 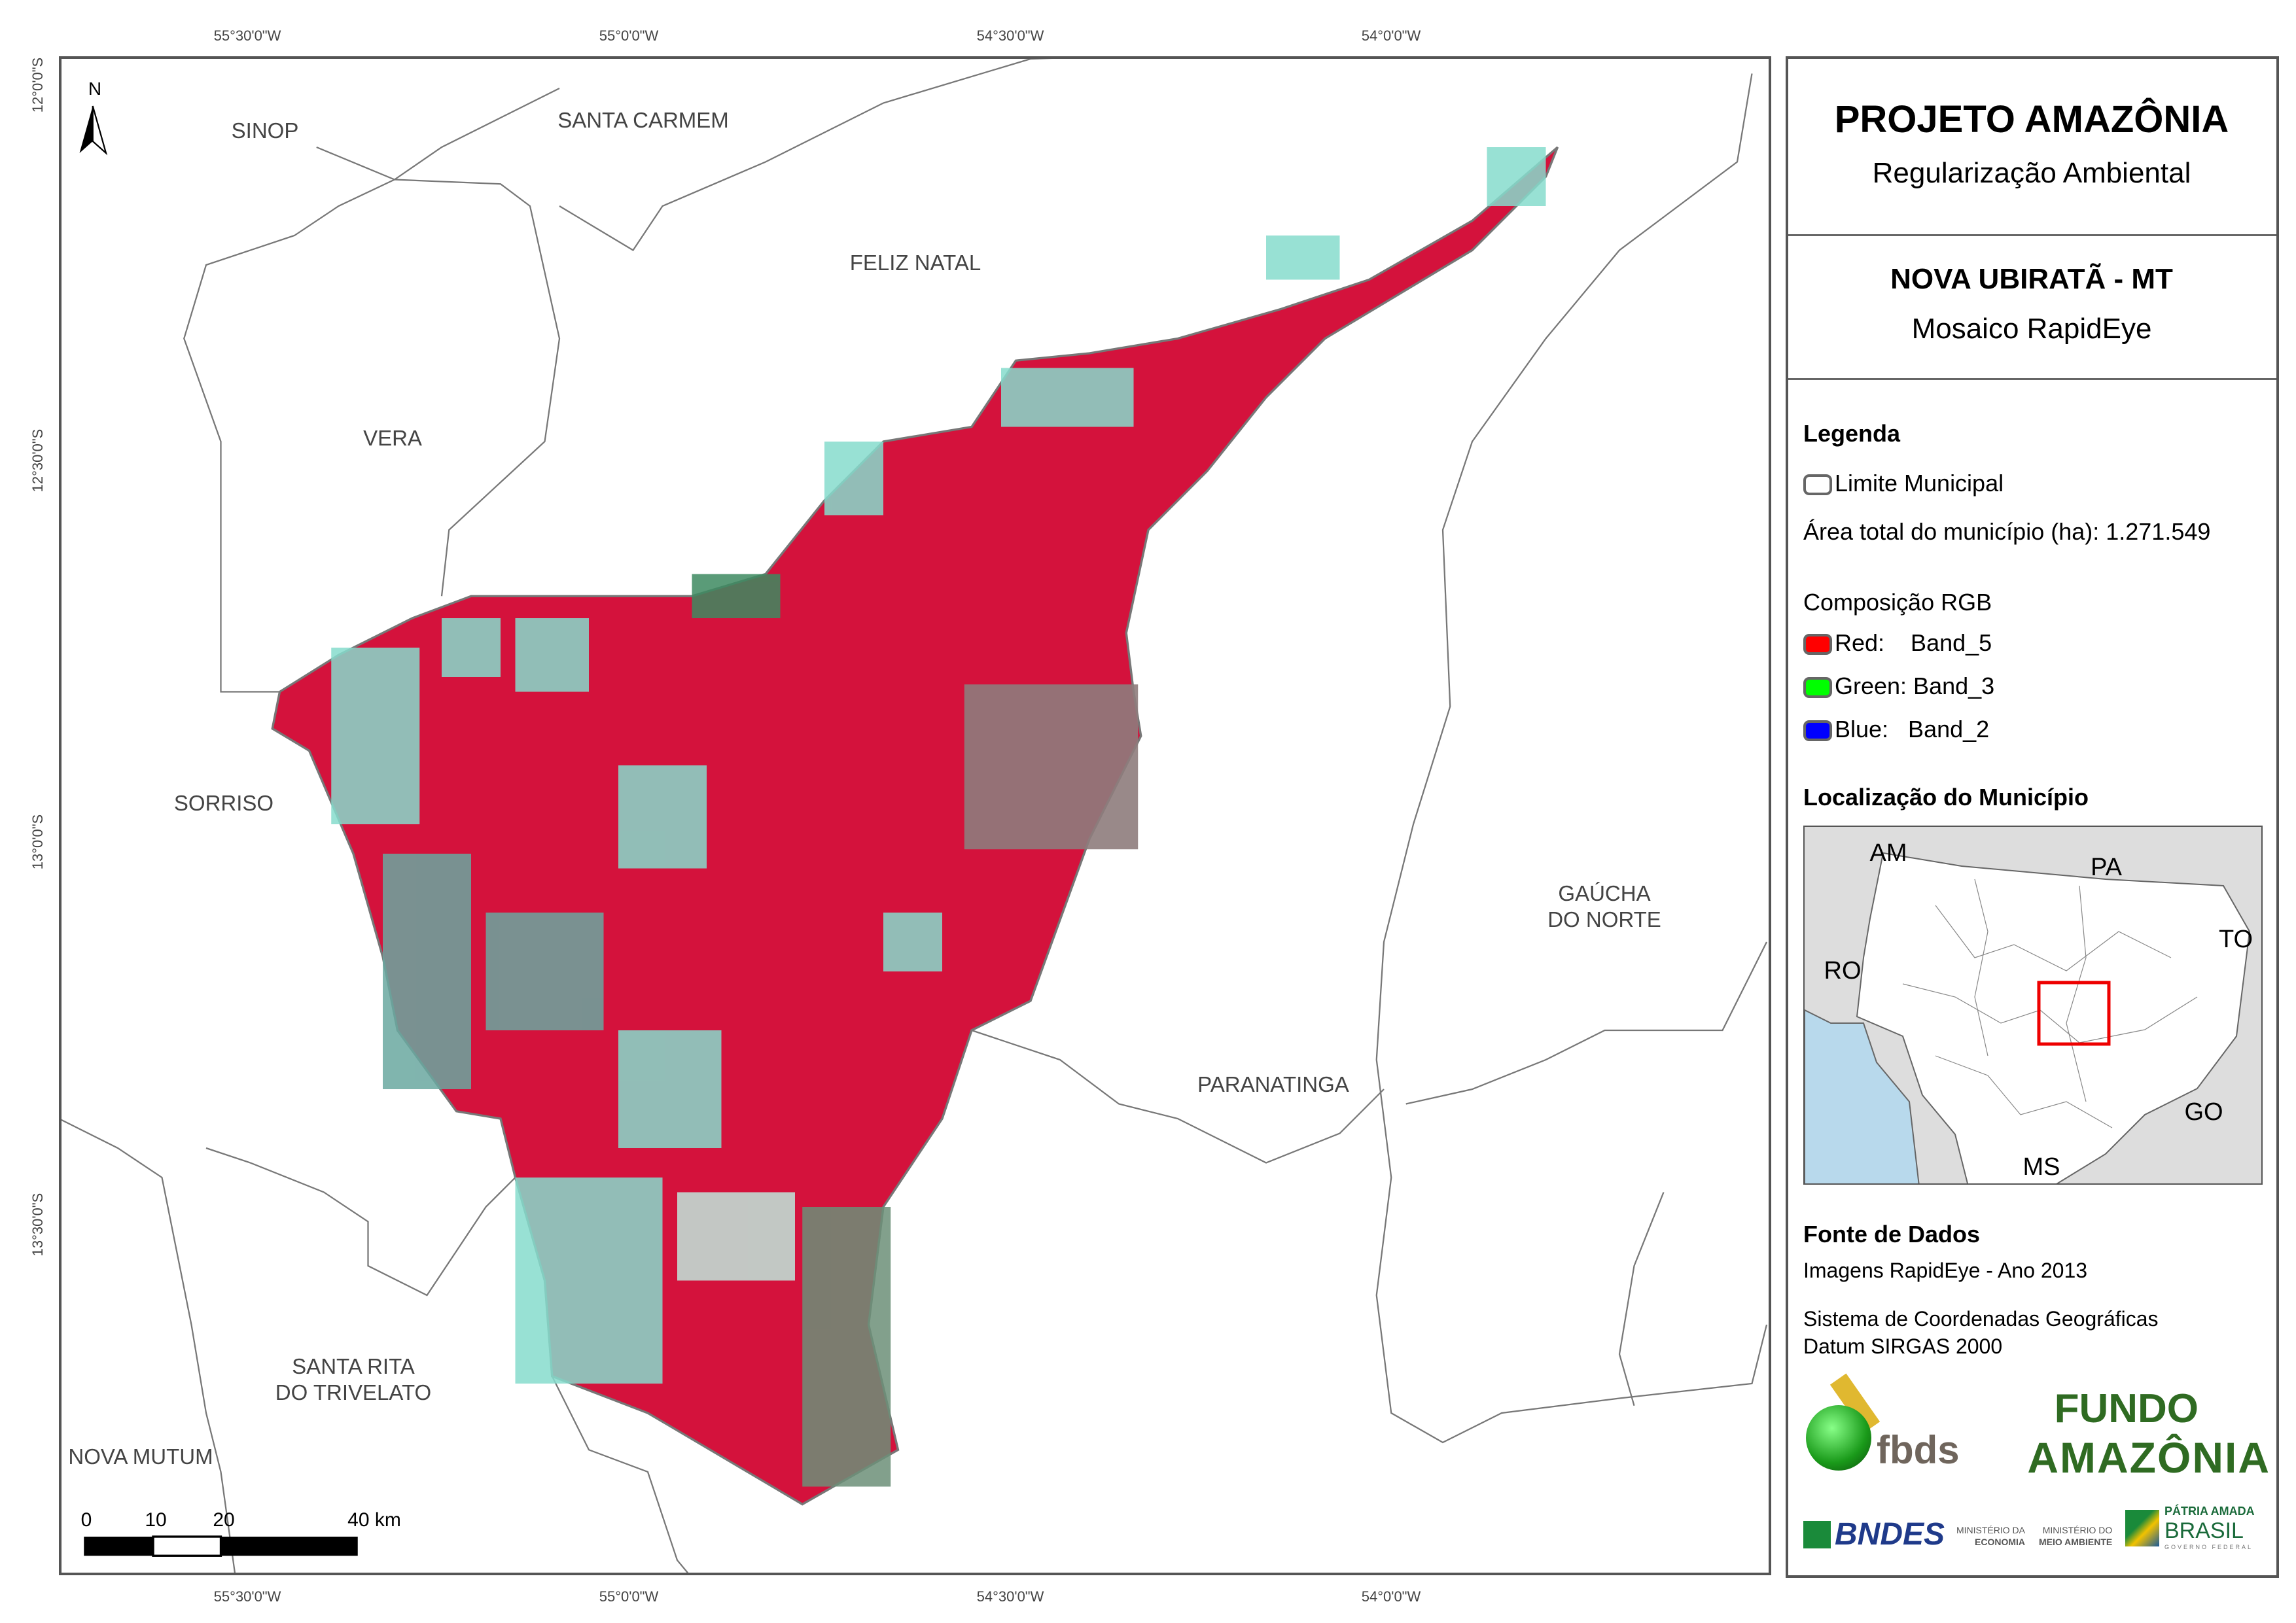 What do you see at coordinates (629, 1597) in the screenshot?
I see `lon-tick-bottom: 55°0'0"W` at bounding box center [629, 1597].